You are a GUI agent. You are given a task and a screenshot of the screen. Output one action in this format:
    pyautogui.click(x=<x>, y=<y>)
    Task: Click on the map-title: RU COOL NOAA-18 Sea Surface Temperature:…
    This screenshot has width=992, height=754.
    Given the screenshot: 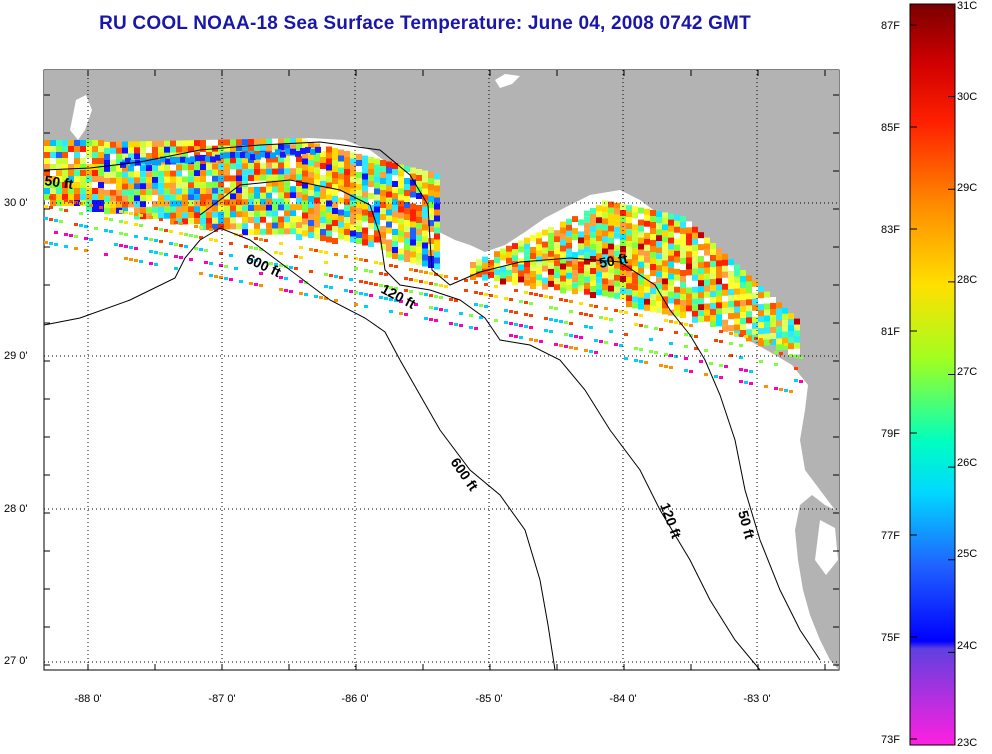 What is the action you would take?
    pyautogui.click(x=425, y=23)
    